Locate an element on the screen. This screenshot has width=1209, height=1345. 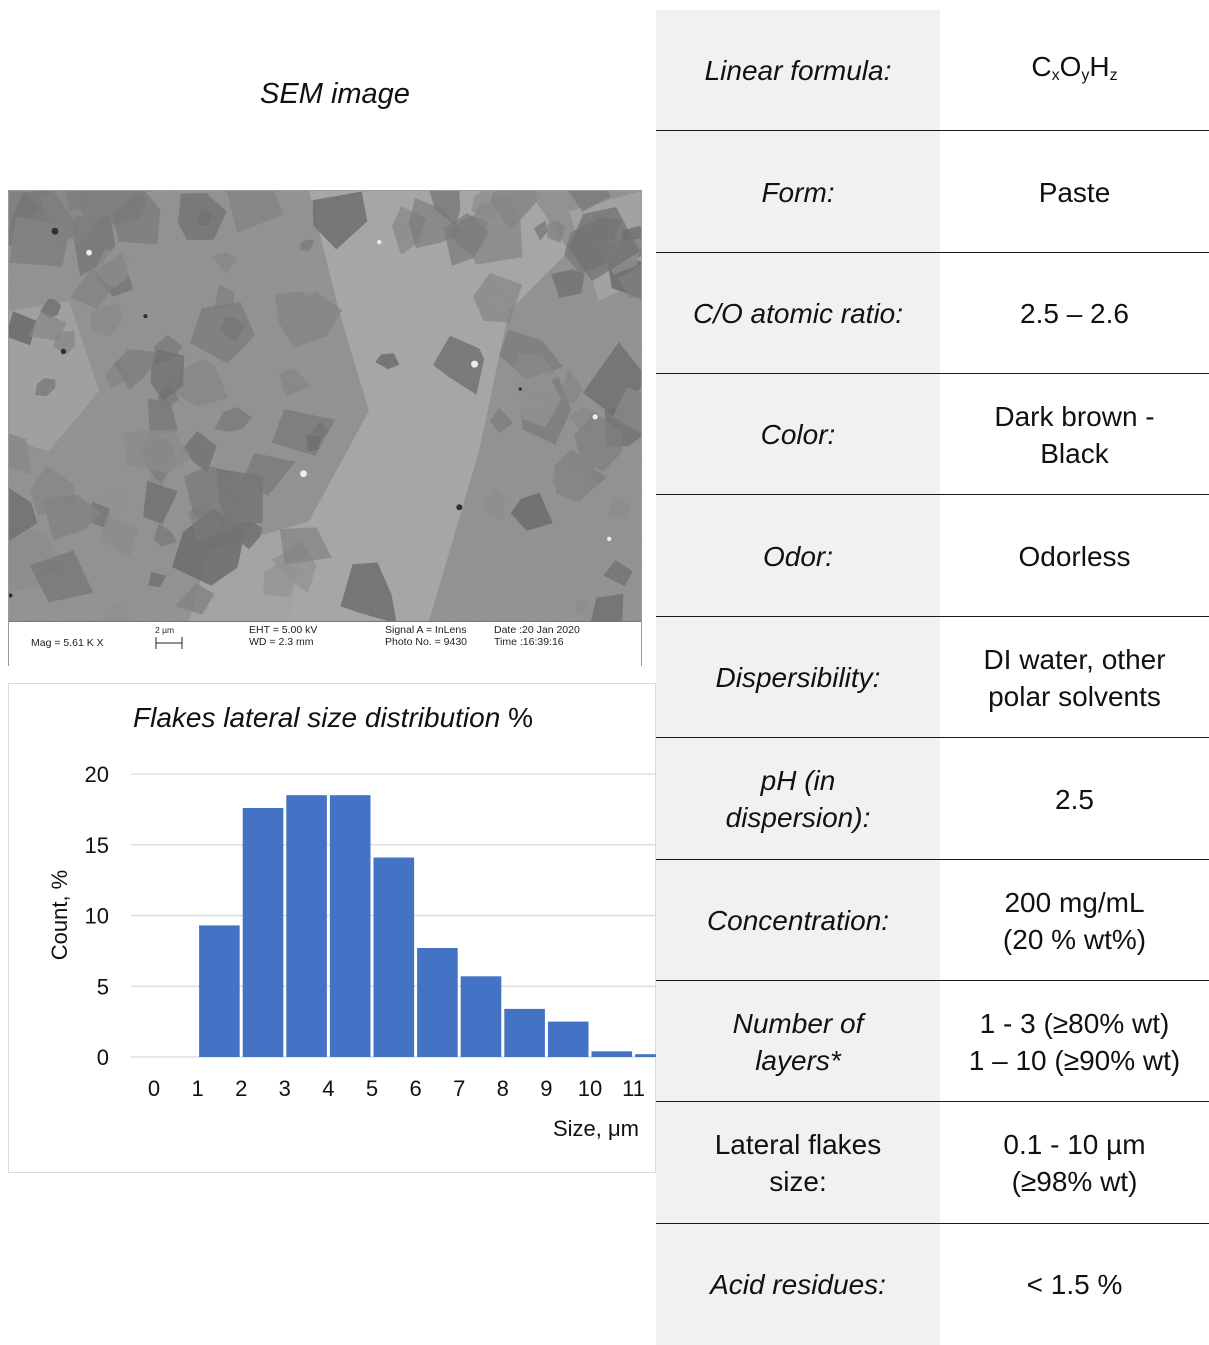
property-label-text: Dispersibility: is located at coordinates (798, 677).